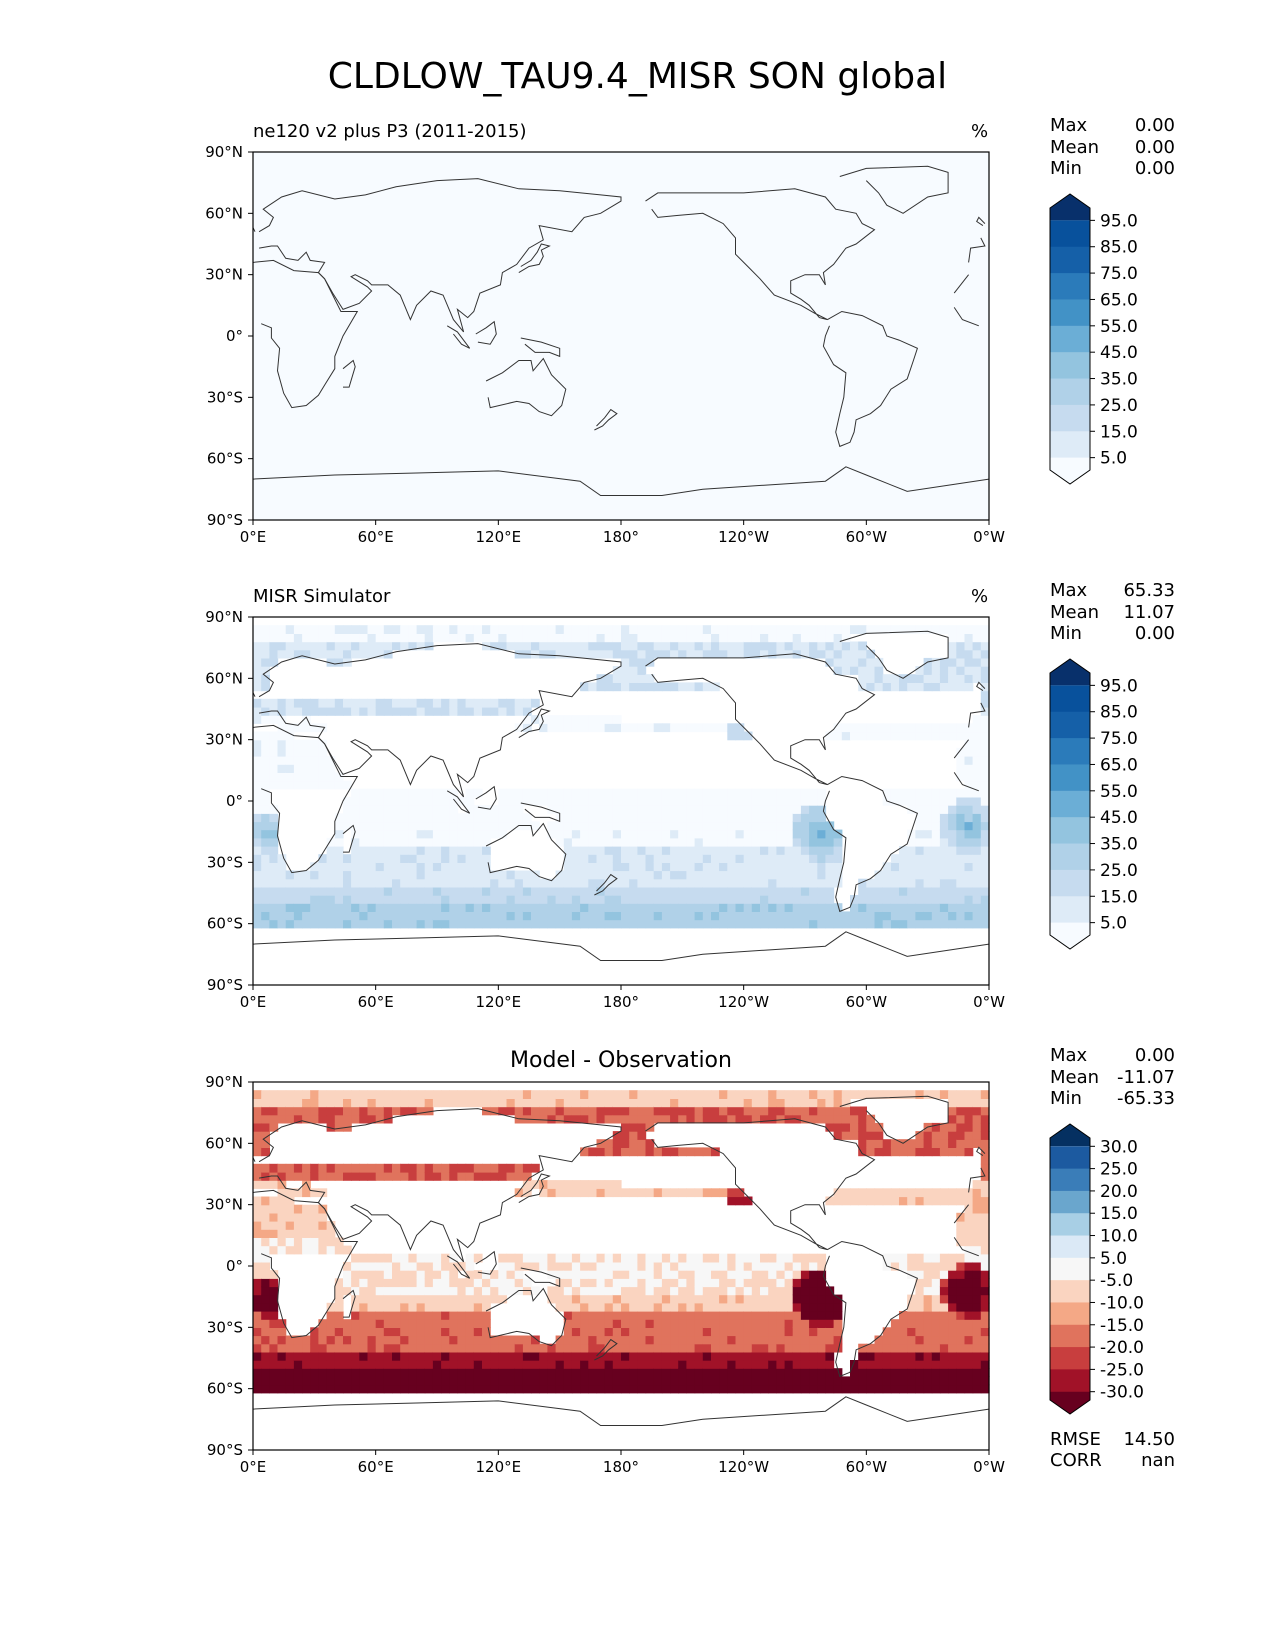 This screenshot has height=1650, width=1275. Describe the element at coordinates (225, 1327) in the screenshot. I see `lat-tick-label: 30°S` at that location.